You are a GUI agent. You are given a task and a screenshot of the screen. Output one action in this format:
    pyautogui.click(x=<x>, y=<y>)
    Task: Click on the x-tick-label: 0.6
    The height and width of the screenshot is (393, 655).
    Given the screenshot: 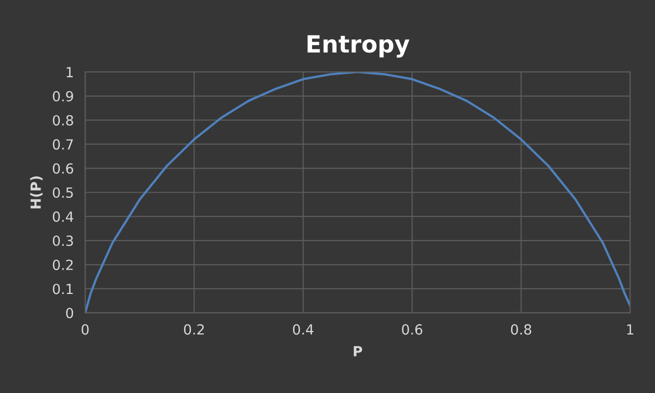 What is the action you would take?
    pyautogui.click(x=412, y=329)
    